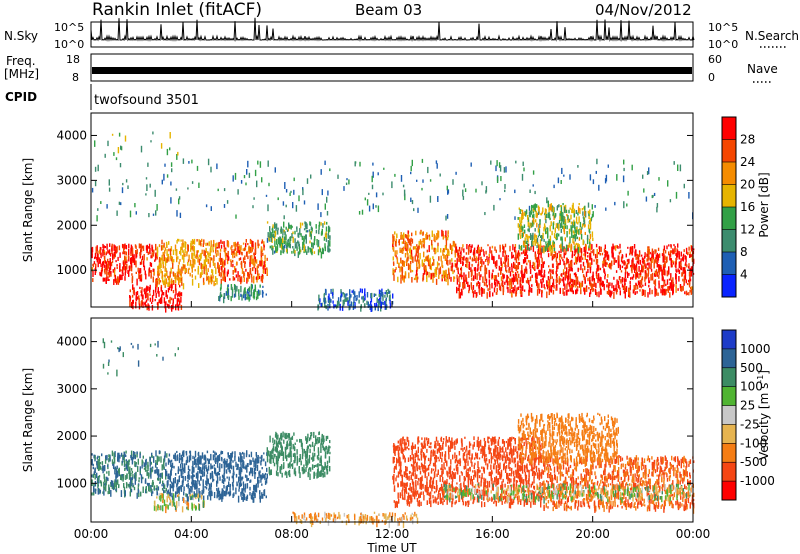 This screenshot has width=800, height=554. Describe the element at coordinates (146, 100) in the screenshot. I see `cpid-value: twofsound 3501` at that location.